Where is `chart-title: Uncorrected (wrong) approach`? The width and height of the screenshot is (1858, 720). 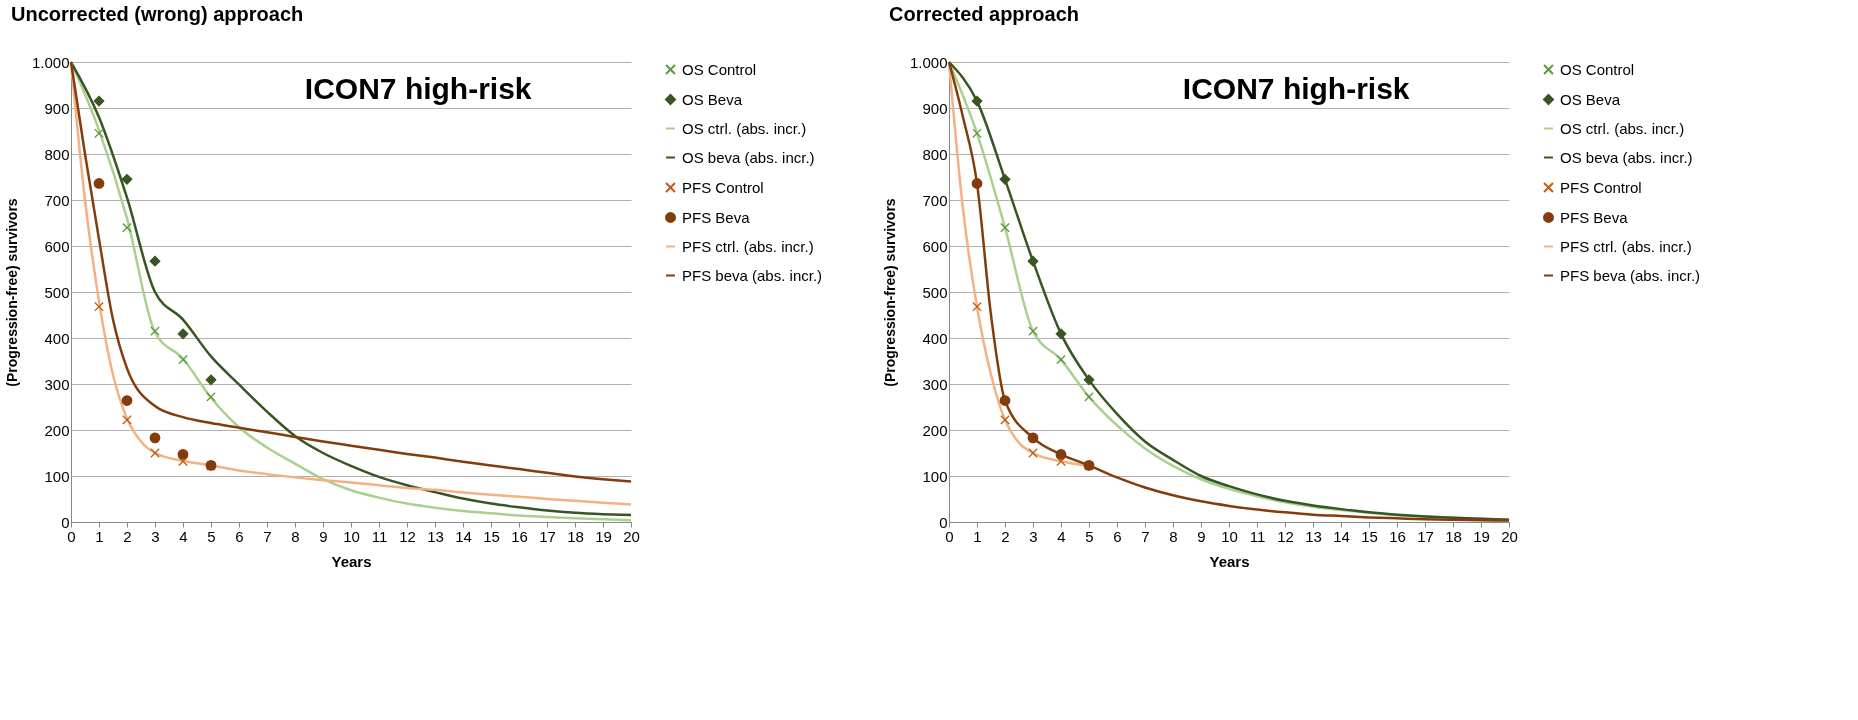 chart-title: Uncorrected (wrong) approach is located at coordinates (157, 14).